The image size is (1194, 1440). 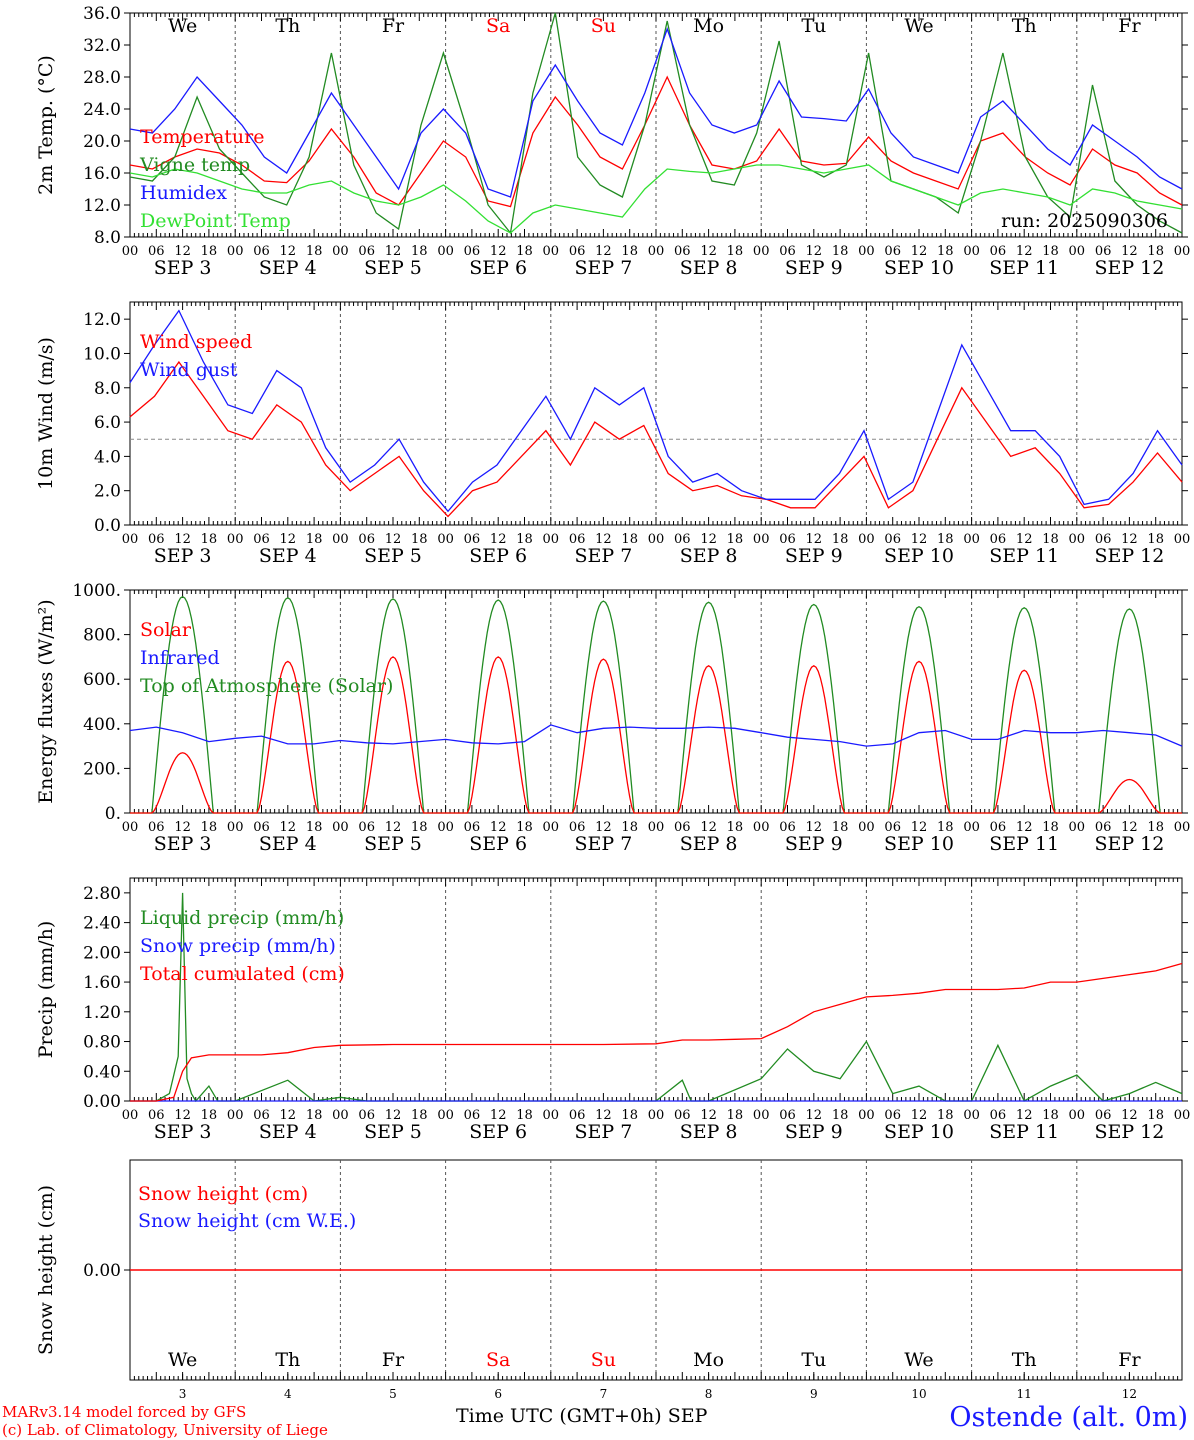 I want to click on y-tick-label: 2.80, so click(x=102, y=894).